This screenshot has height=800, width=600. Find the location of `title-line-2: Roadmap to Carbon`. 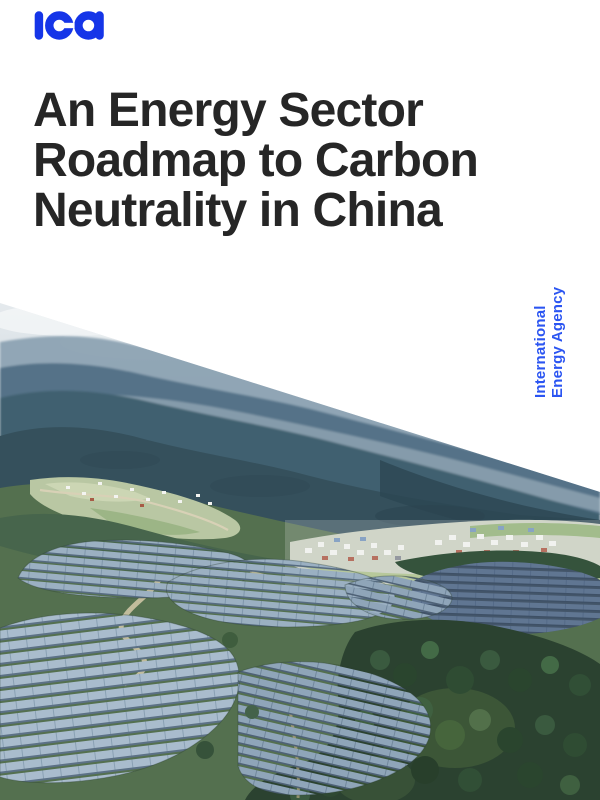

title-line-2: Roadmap to Carbon is located at coordinates (256, 160).